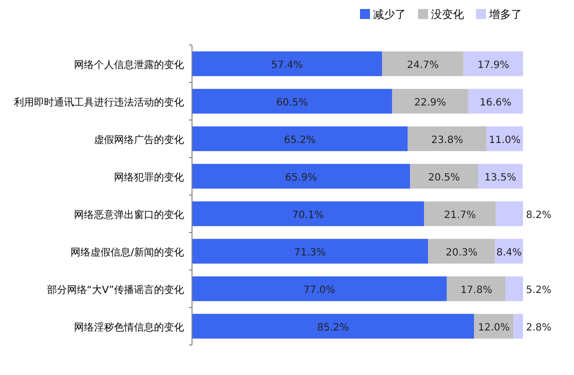 The height and width of the screenshot is (375, 574). I want to click on y-tick-label: 网络个人信息泄露的变化, so click(129, 64).